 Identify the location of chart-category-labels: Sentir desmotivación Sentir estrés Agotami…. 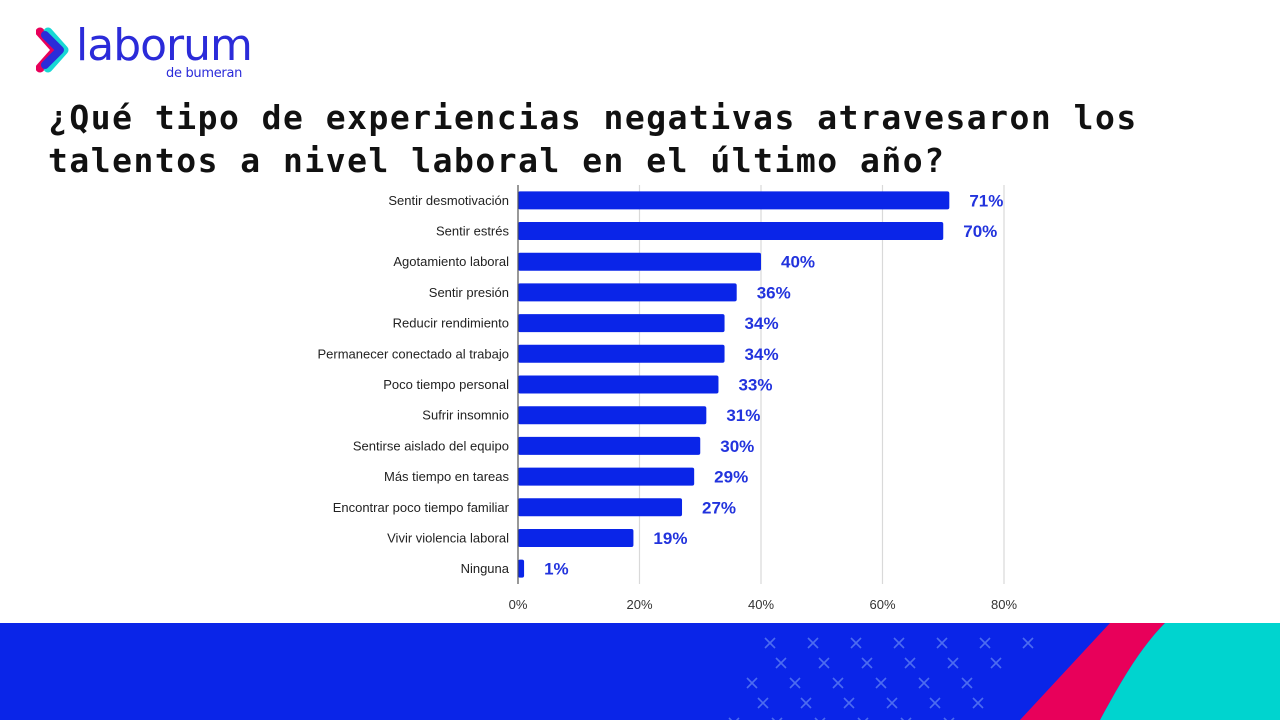
(413, 384).